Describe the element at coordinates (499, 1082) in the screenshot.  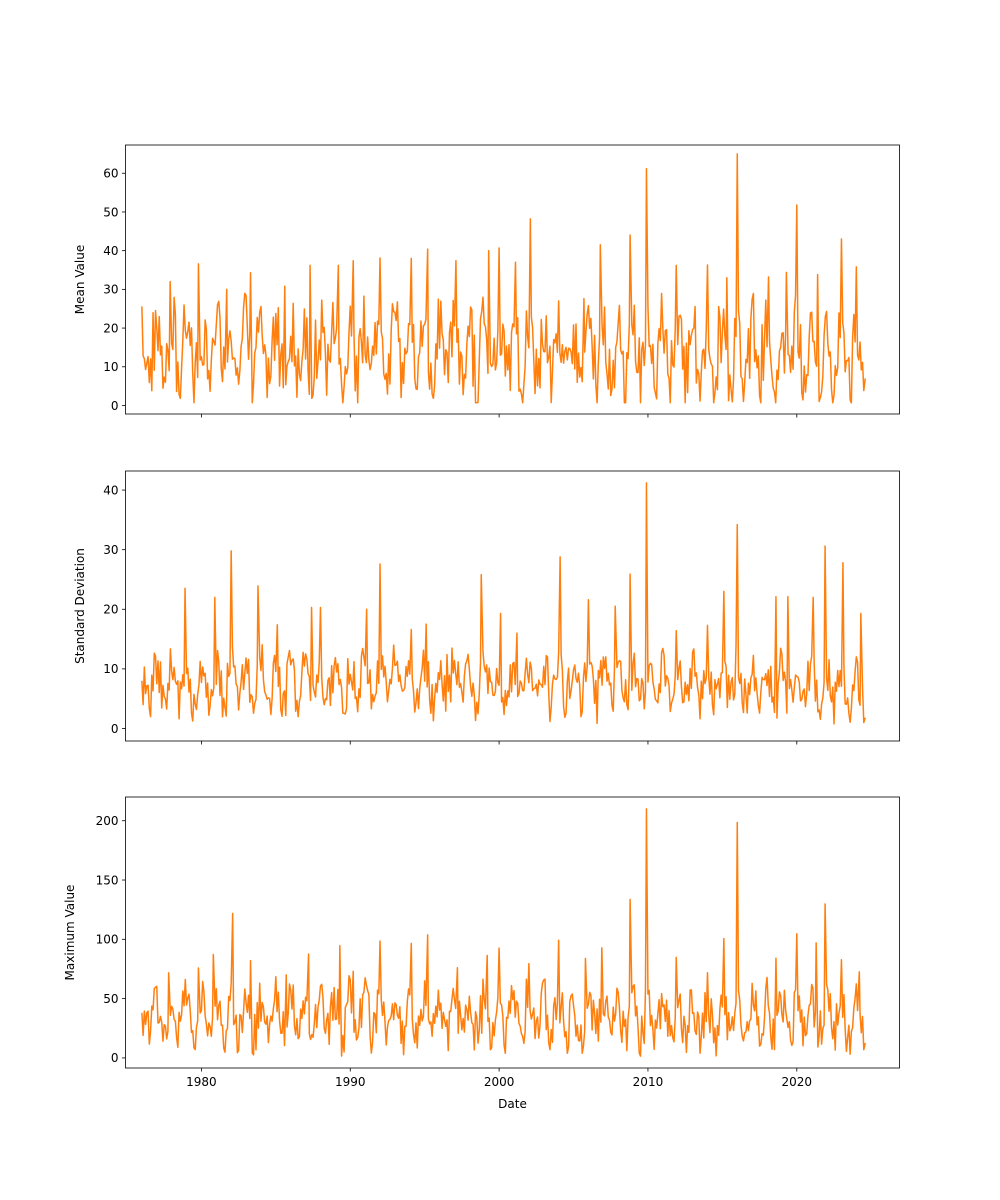
I see `x-tick-label: 2000` at that location.